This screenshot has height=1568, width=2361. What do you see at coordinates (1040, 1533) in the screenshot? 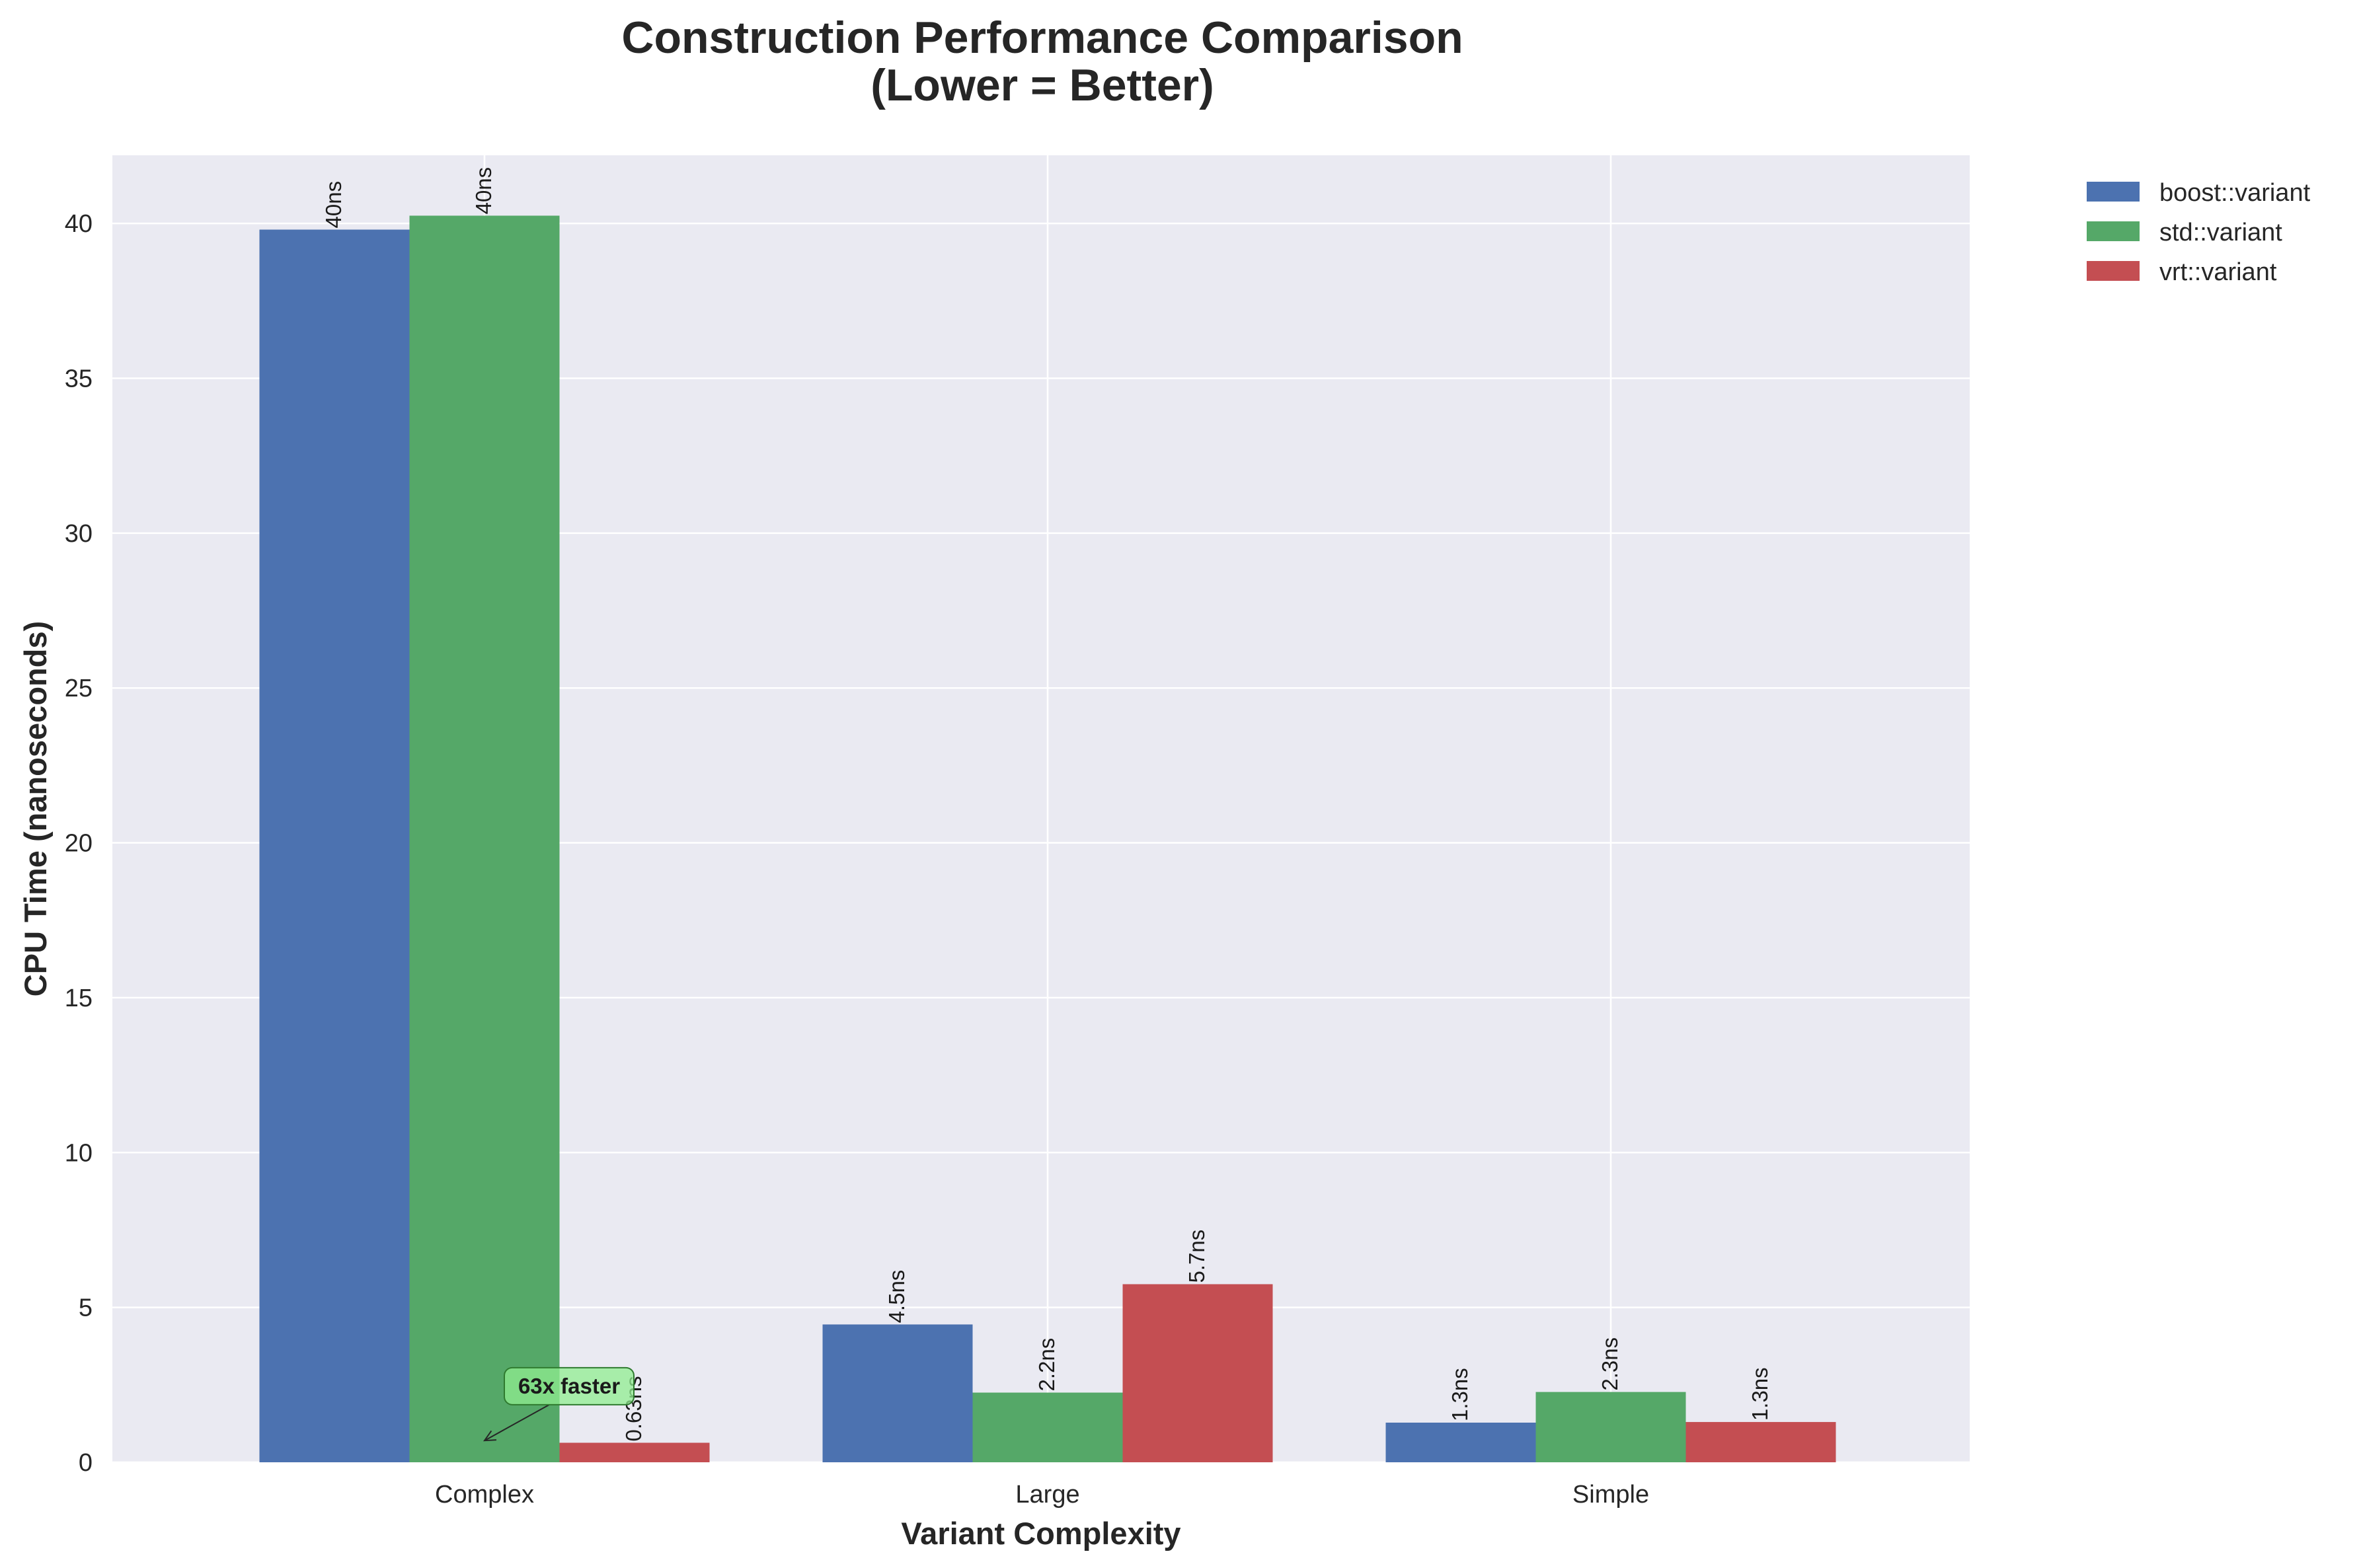
I see `x-axis-label: Variant Complexity` at bounding box center [1040, 1533].